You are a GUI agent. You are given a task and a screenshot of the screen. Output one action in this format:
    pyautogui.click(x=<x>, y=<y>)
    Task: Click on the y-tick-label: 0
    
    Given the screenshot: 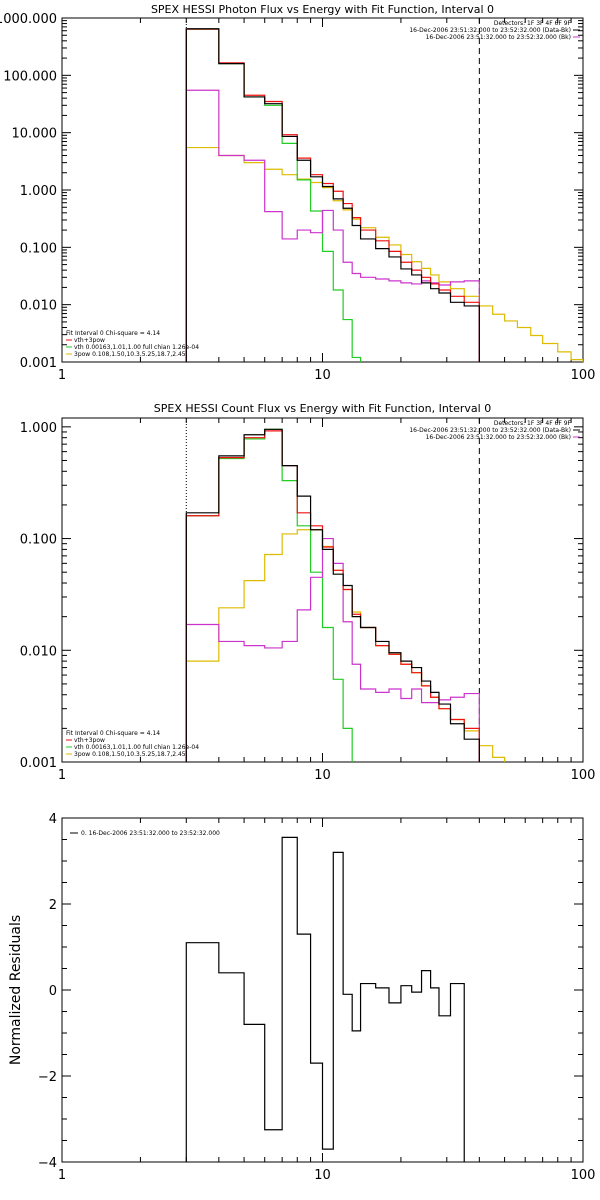 What is the action you would take?
    pyautogui.click(x=53, y=991)
    